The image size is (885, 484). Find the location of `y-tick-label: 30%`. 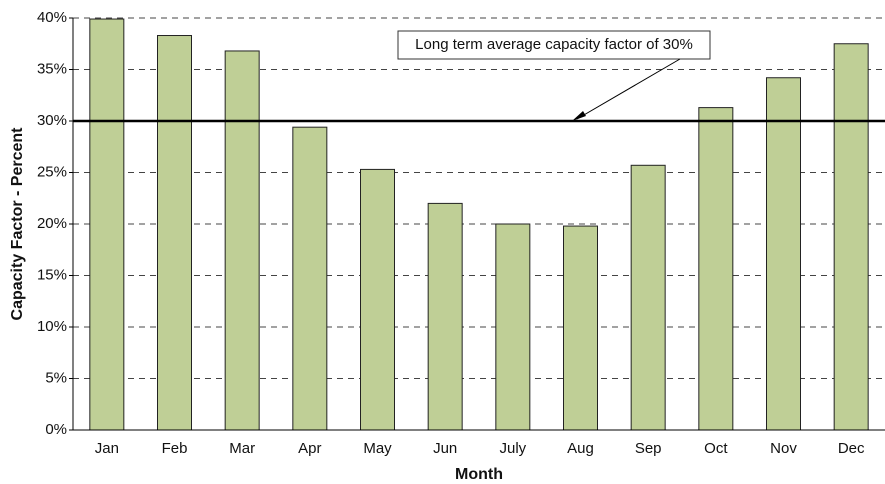

y-tick-label: 30% is located at coordinates (52, 120).